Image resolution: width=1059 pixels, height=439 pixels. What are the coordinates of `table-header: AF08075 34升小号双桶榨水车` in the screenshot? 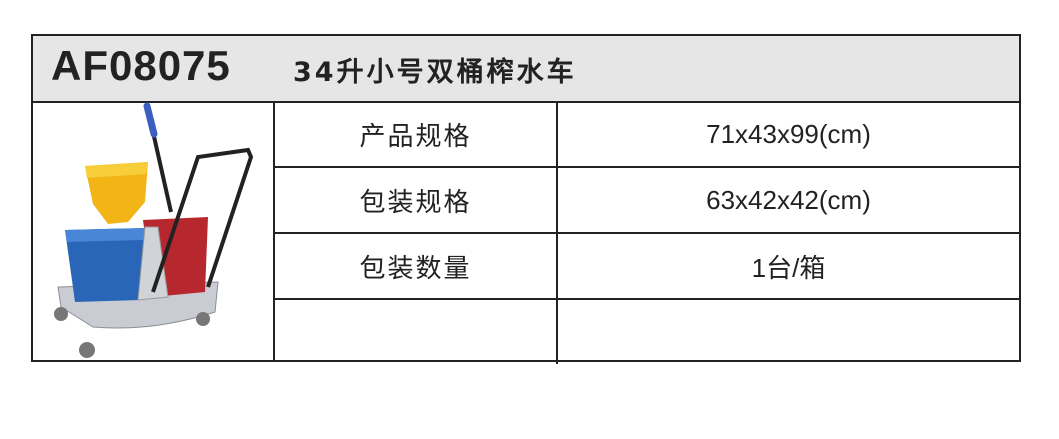 It's located at (526, 69).